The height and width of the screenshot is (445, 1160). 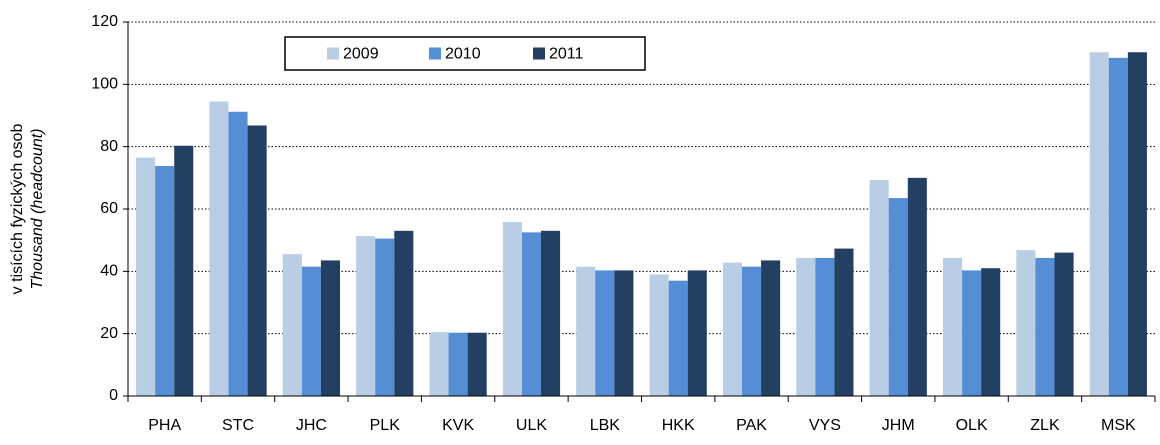 I want to click on x-tick-label: JHM, so click(x=898, y=425).